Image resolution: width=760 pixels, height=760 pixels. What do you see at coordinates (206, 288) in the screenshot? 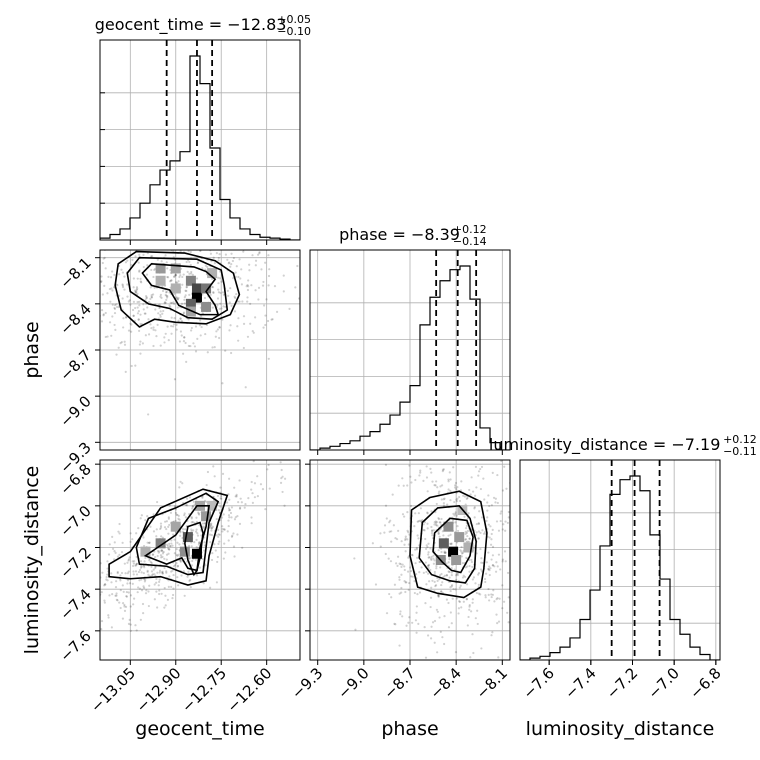
I see `density-cell` at bounding box center [206, 288].